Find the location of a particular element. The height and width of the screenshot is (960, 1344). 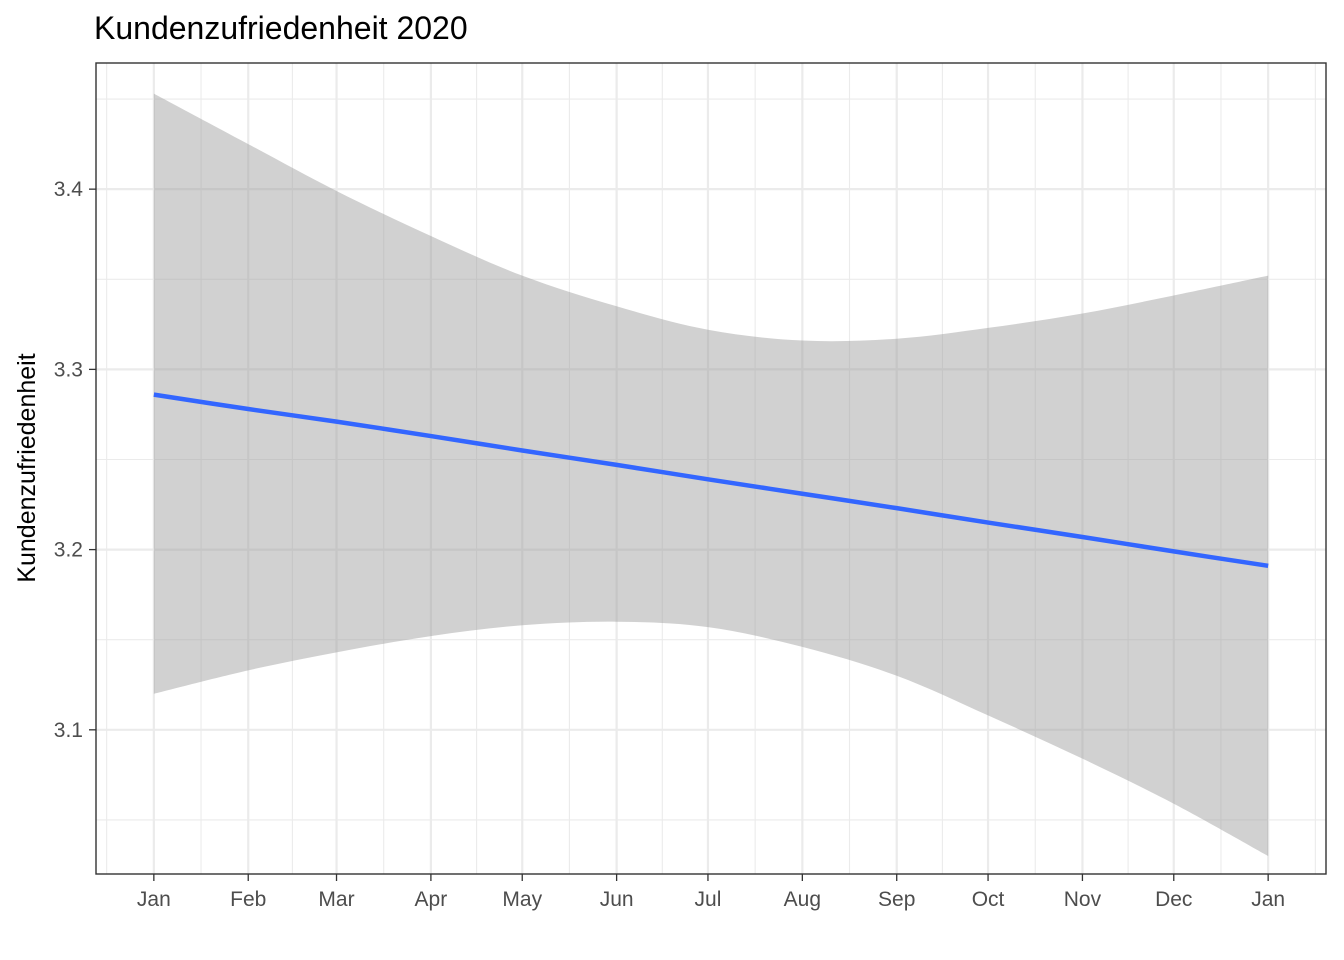

x-tick-label: Apr is located at coordinates (431, 899).